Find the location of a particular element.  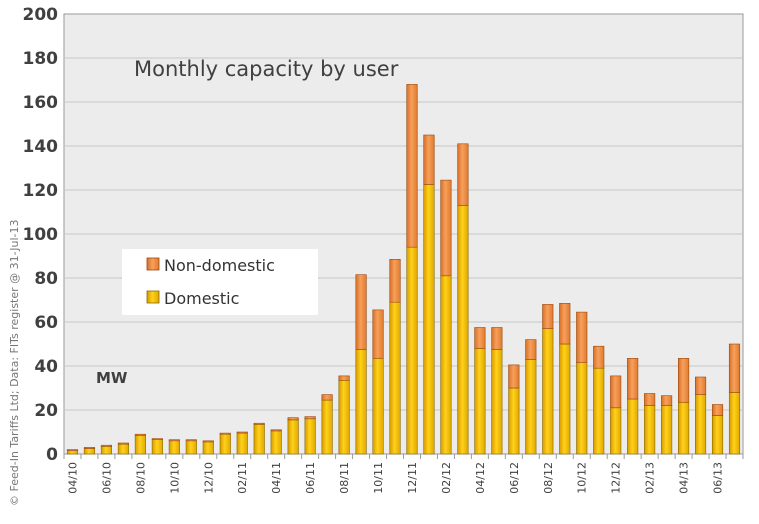

legend: Non-domestic Domestic is located at coordinates (220, 282).